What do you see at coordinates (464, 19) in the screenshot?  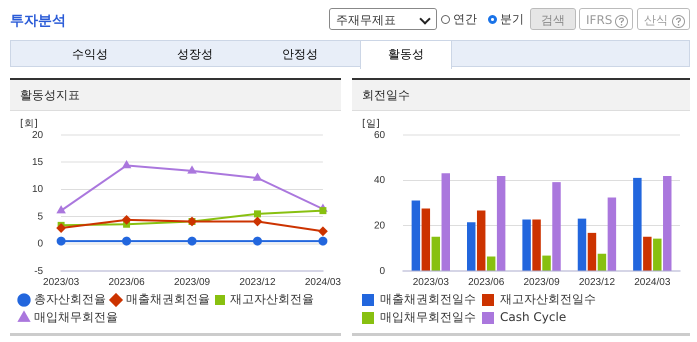 I see `text: 연간` at bounding box center [464, 19].